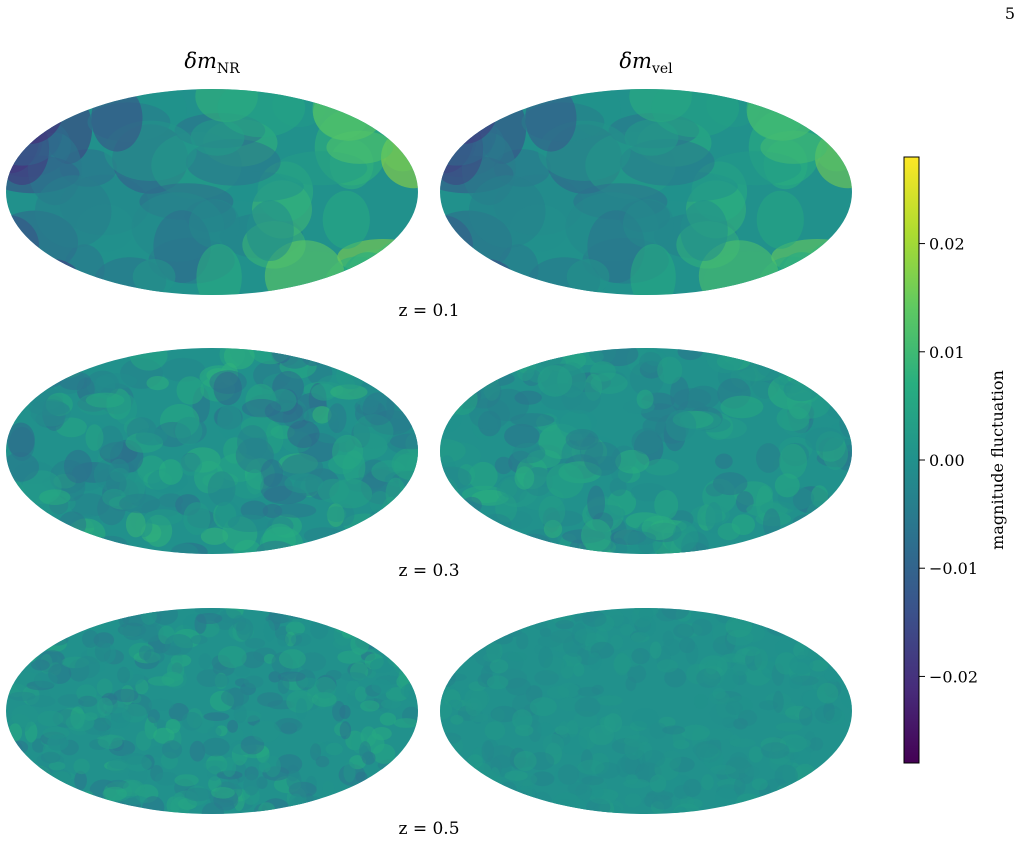  Describe the element at coordinates (953, 676) in the screenshot. I see `colorbar-tick-label: −0.02` at that location.